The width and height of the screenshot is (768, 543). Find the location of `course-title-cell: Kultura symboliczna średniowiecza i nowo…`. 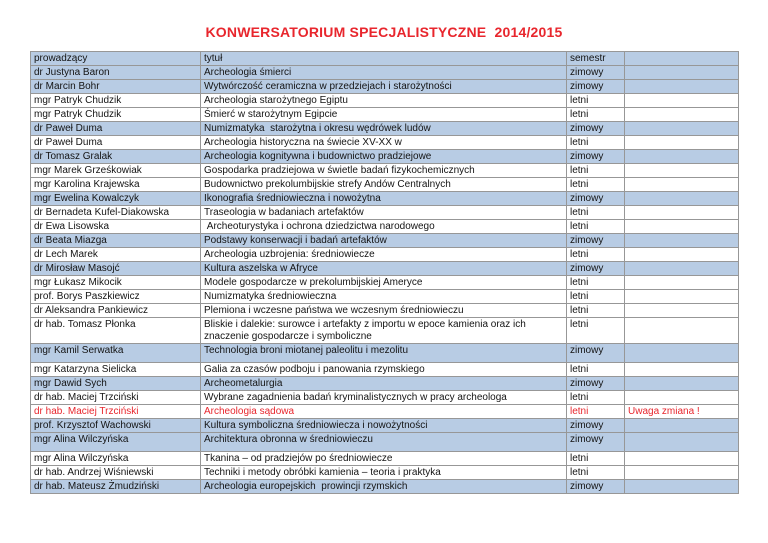

course-title-cell: Kultura symboliczna średniowiecza i nowo… is located at coordinates (383, 425).